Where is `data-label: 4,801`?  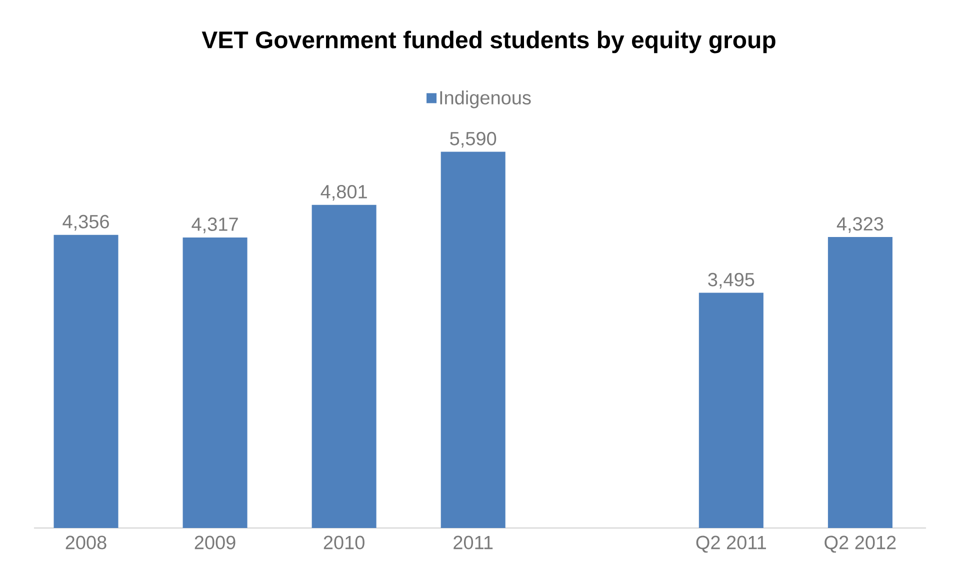 data-label: 4,801 is located at coordinates (343, 192).